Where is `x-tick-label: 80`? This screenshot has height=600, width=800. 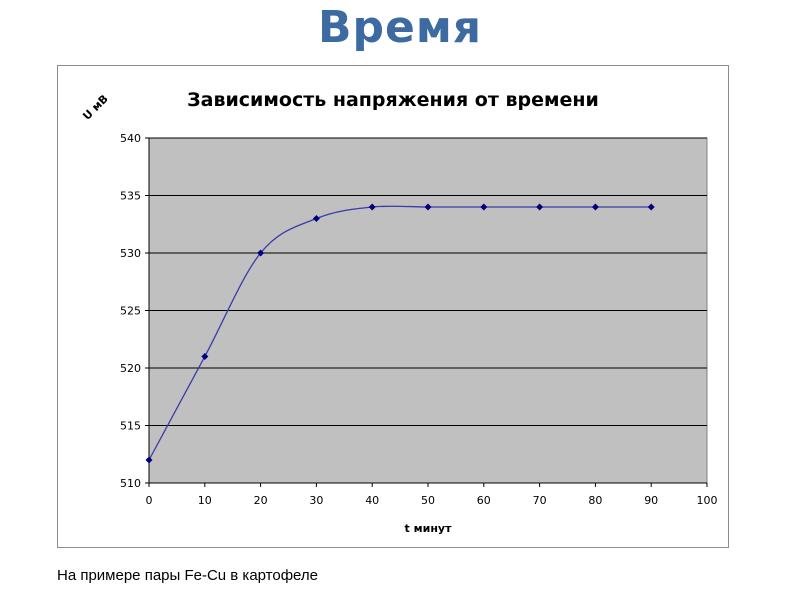 x-tick-label: 80 is located at coordinates (595, 500).